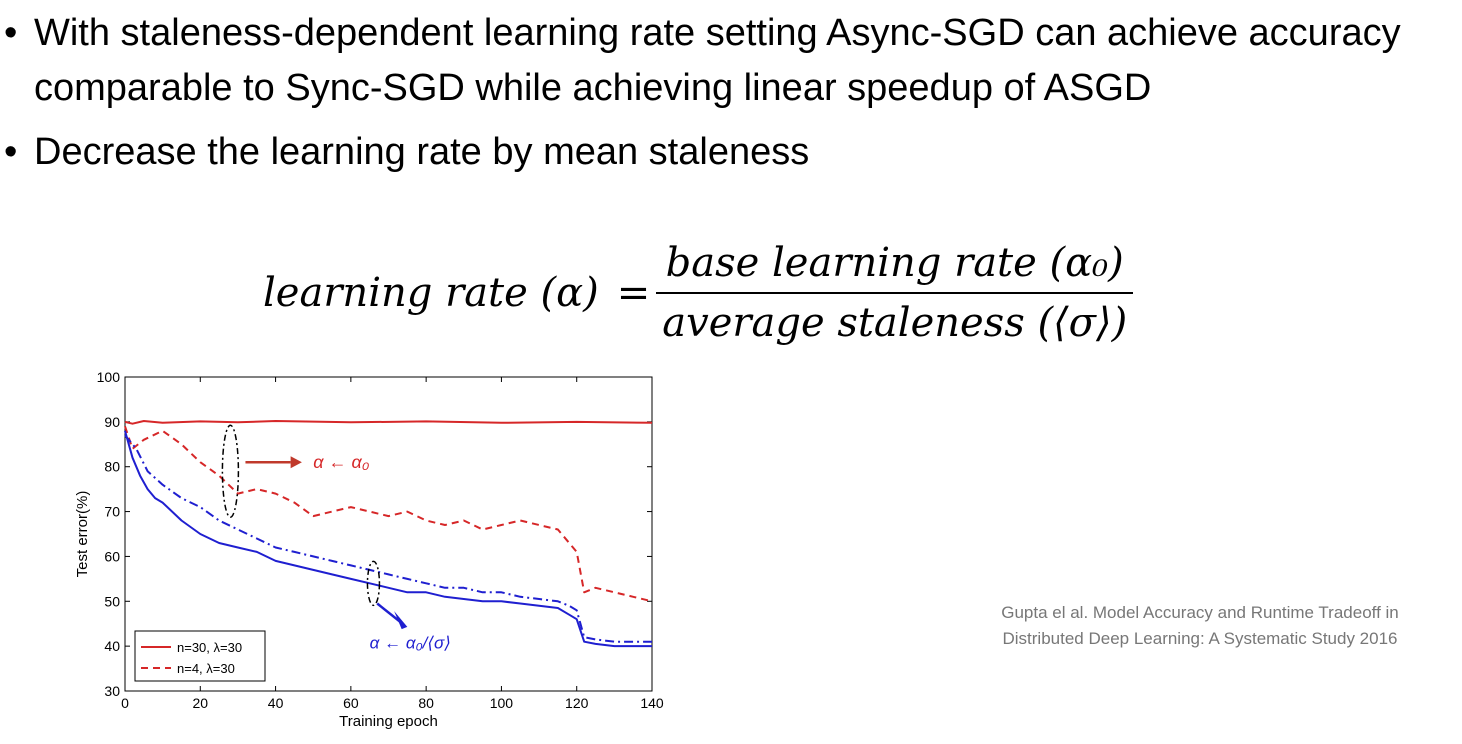 This screenshot has width=1462, height=744. Describe the element at coordinates (388, 721) in the screenshot. I see `x-axis-label: Training epoch` at that location.